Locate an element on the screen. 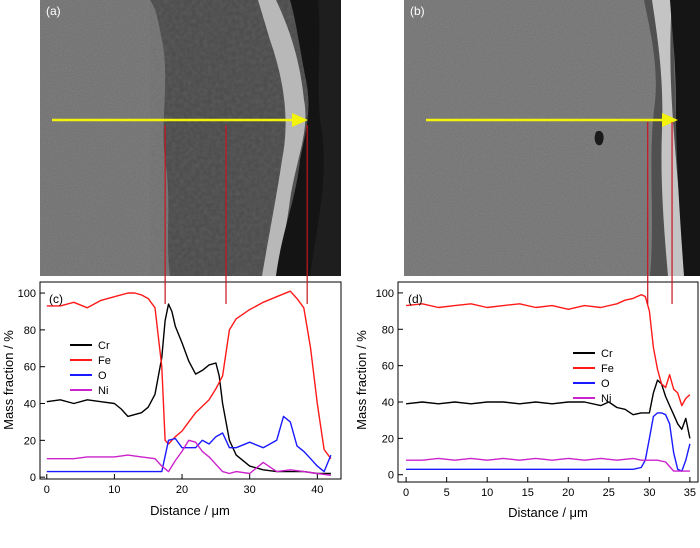  x-tick-label: 15 is located at coordinates (528, 493).